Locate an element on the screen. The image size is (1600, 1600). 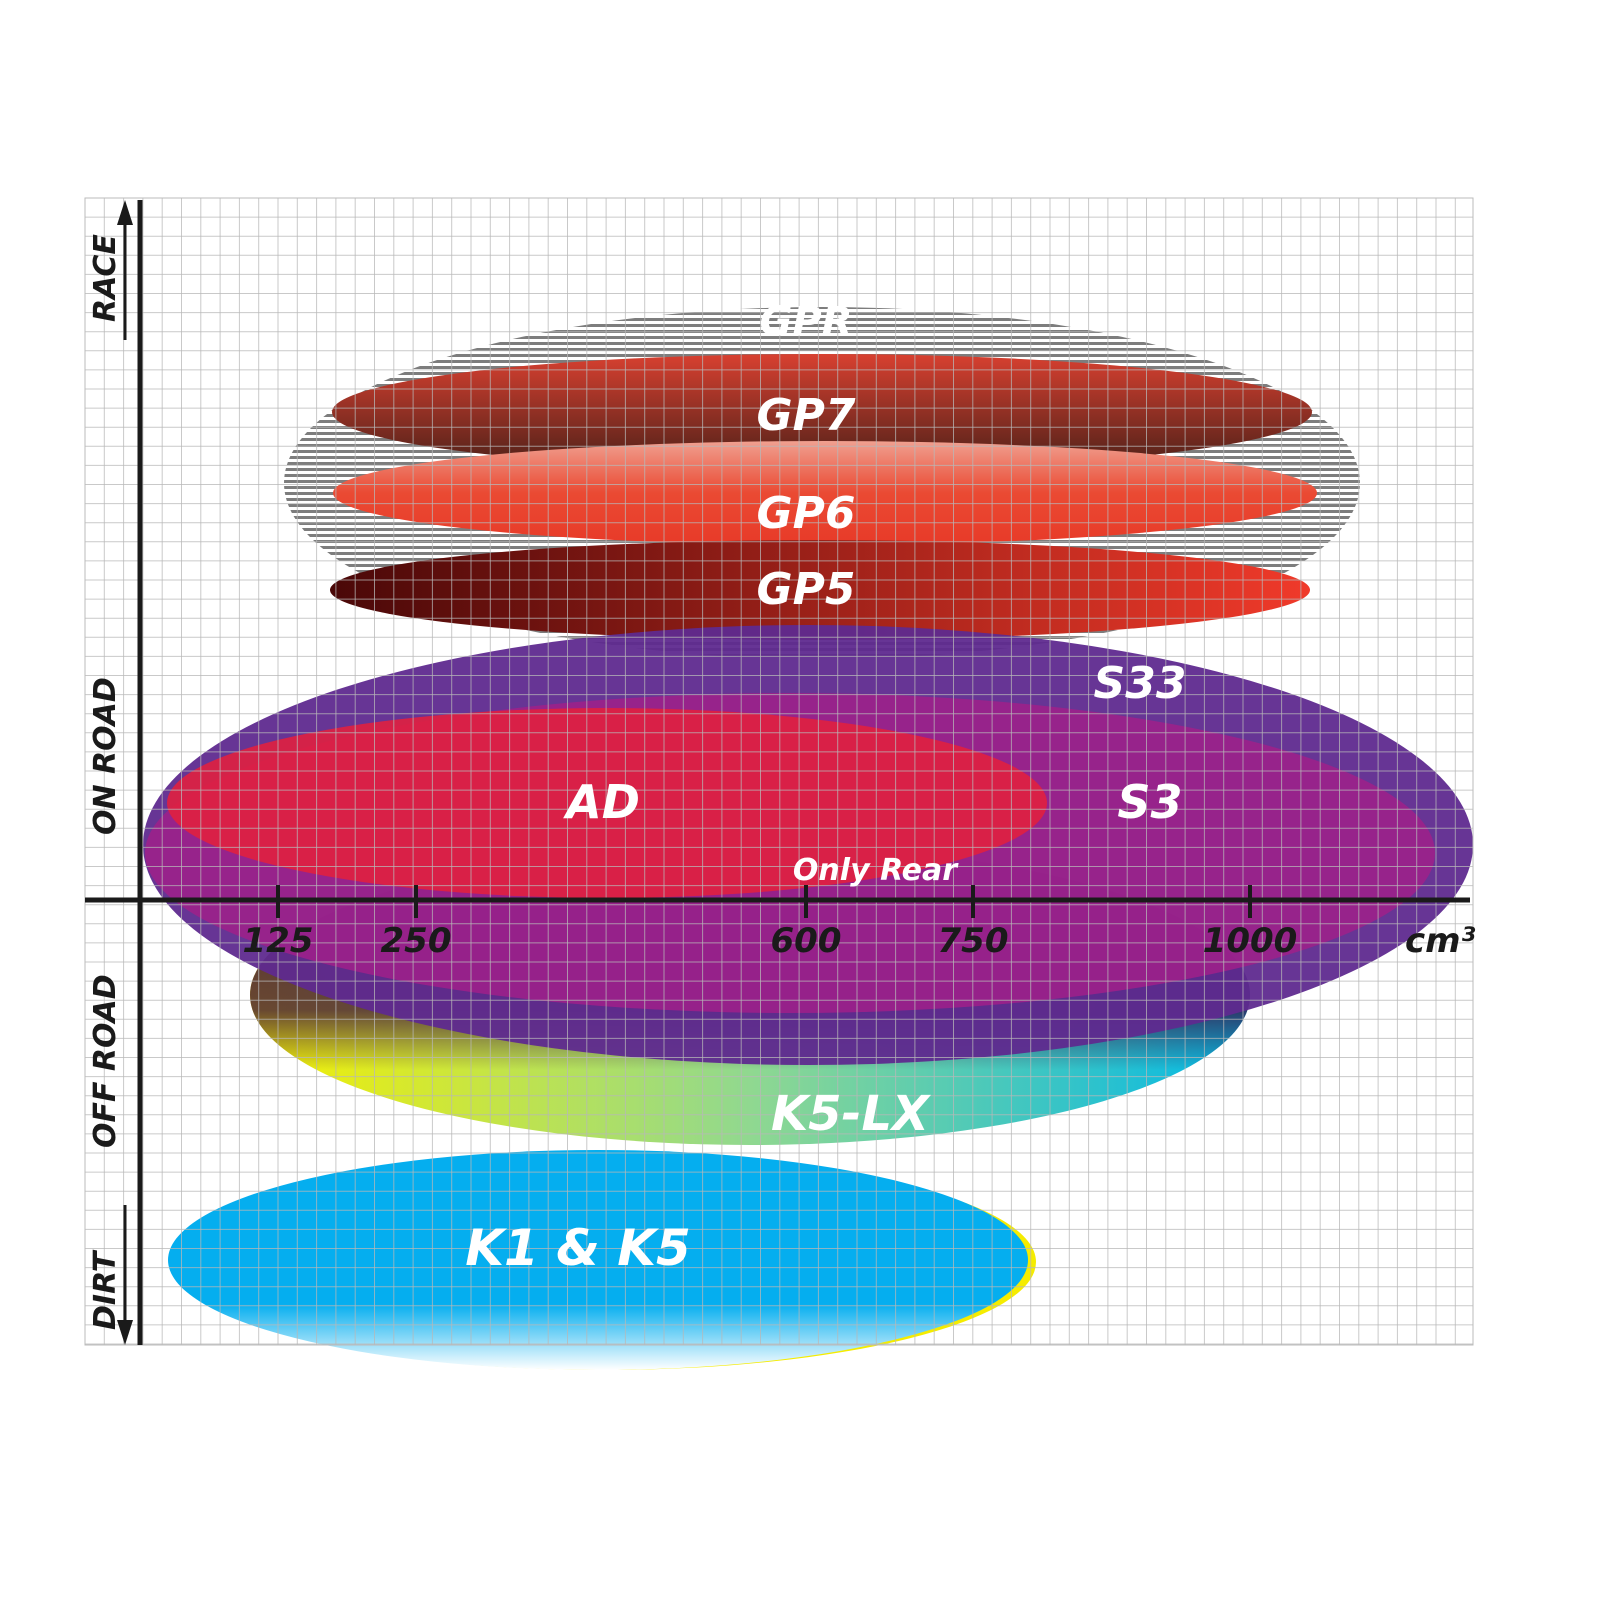
race-arrow-icon is located at coordinates (125, 270).